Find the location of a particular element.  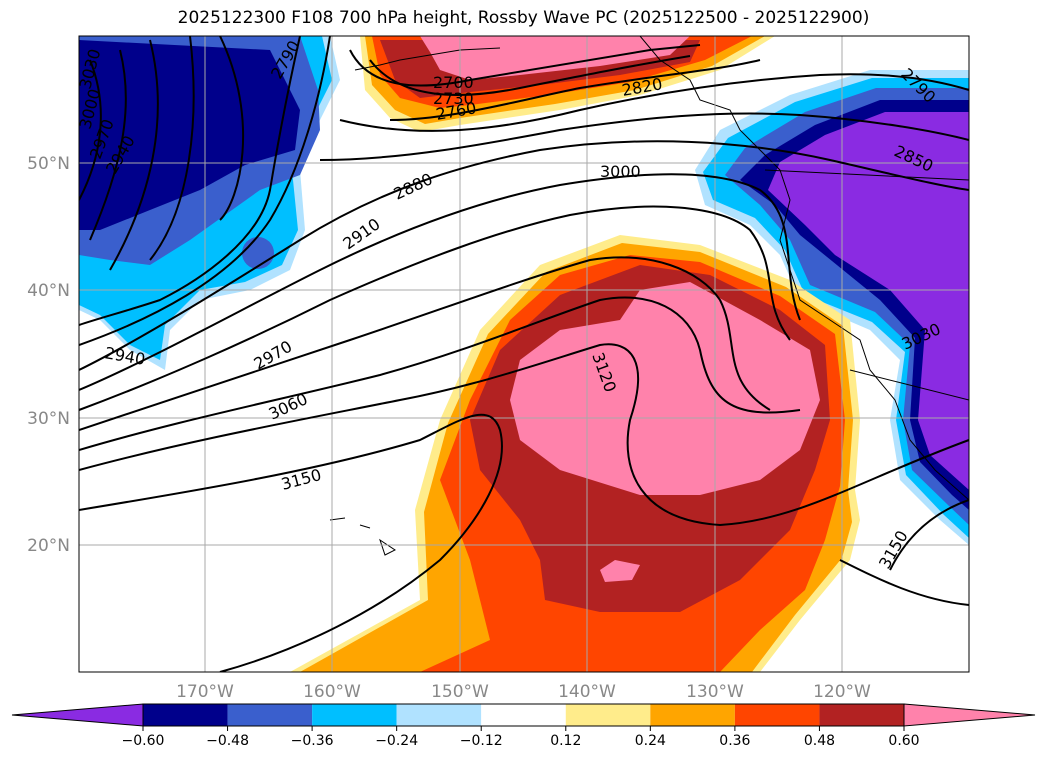

lon-label-140w: 140°W is located at coordinates (587, 692).